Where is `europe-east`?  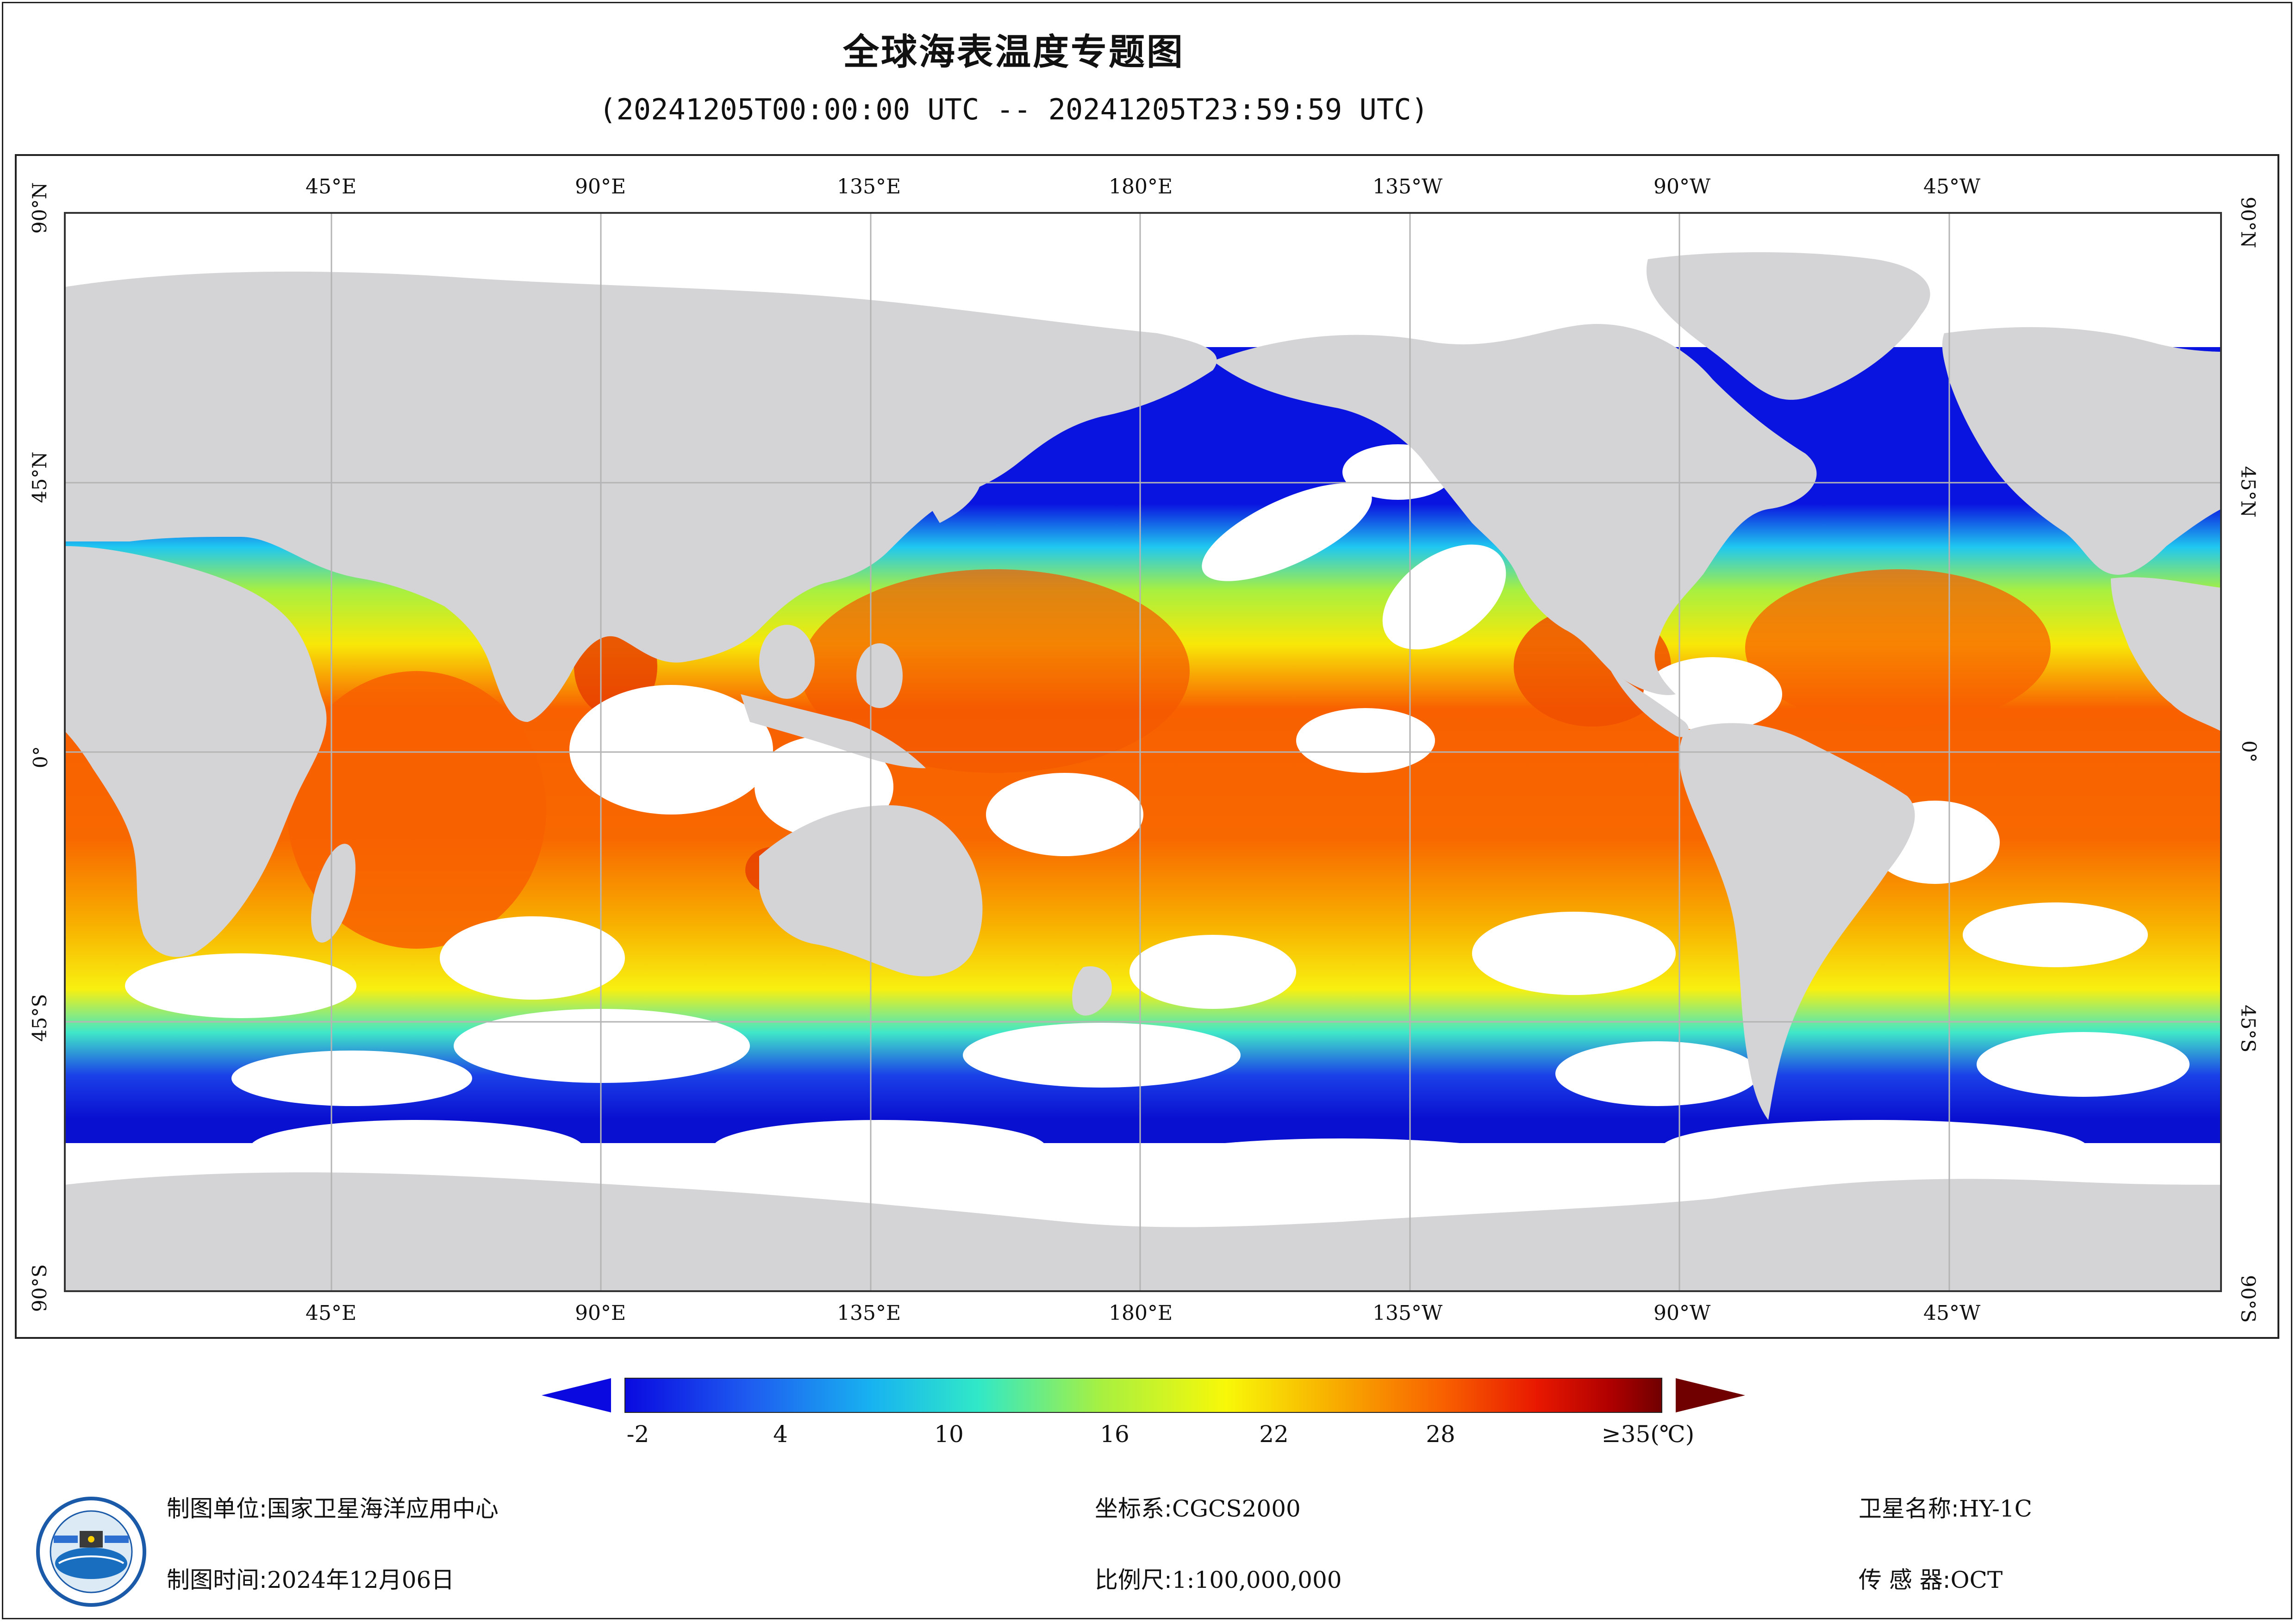 europe-east is located at coordinates (2081, 451).